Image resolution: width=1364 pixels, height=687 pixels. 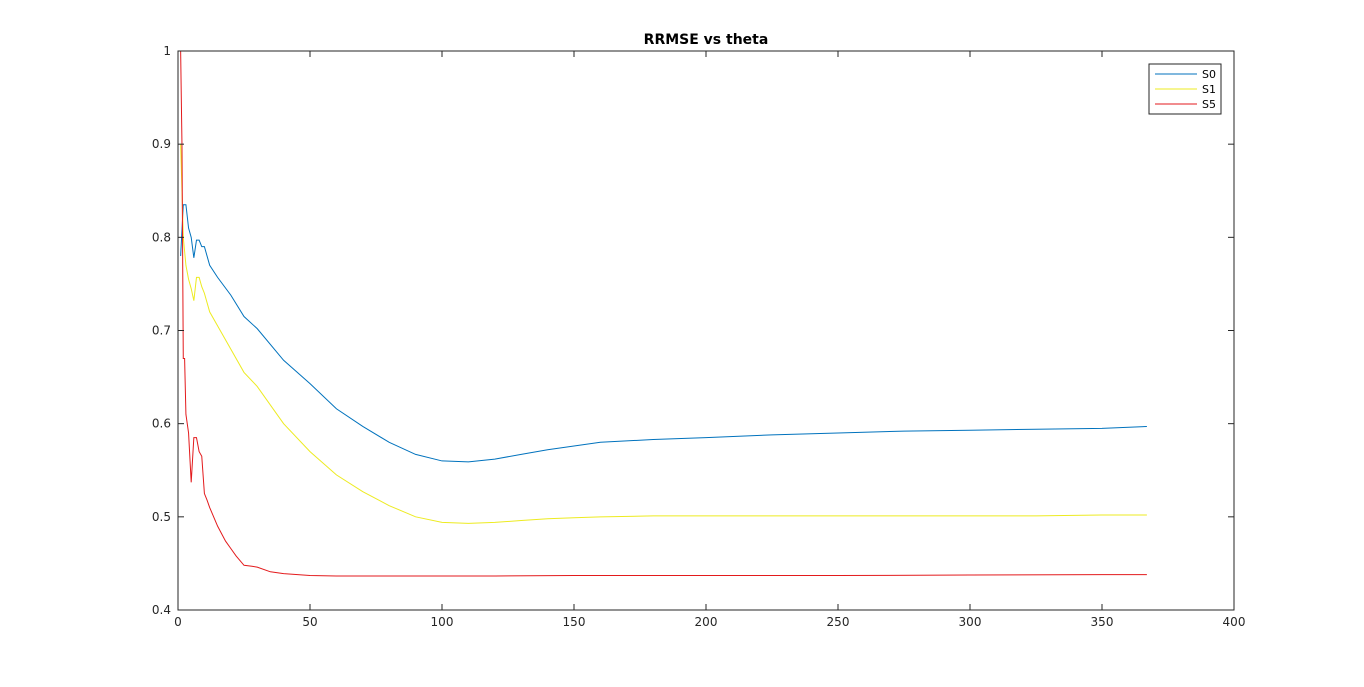 What do you see at coordinates (706, 40) in the screenshot?
I see `chart-title: RRMSE vs theta` at bounding box center [706, 40].